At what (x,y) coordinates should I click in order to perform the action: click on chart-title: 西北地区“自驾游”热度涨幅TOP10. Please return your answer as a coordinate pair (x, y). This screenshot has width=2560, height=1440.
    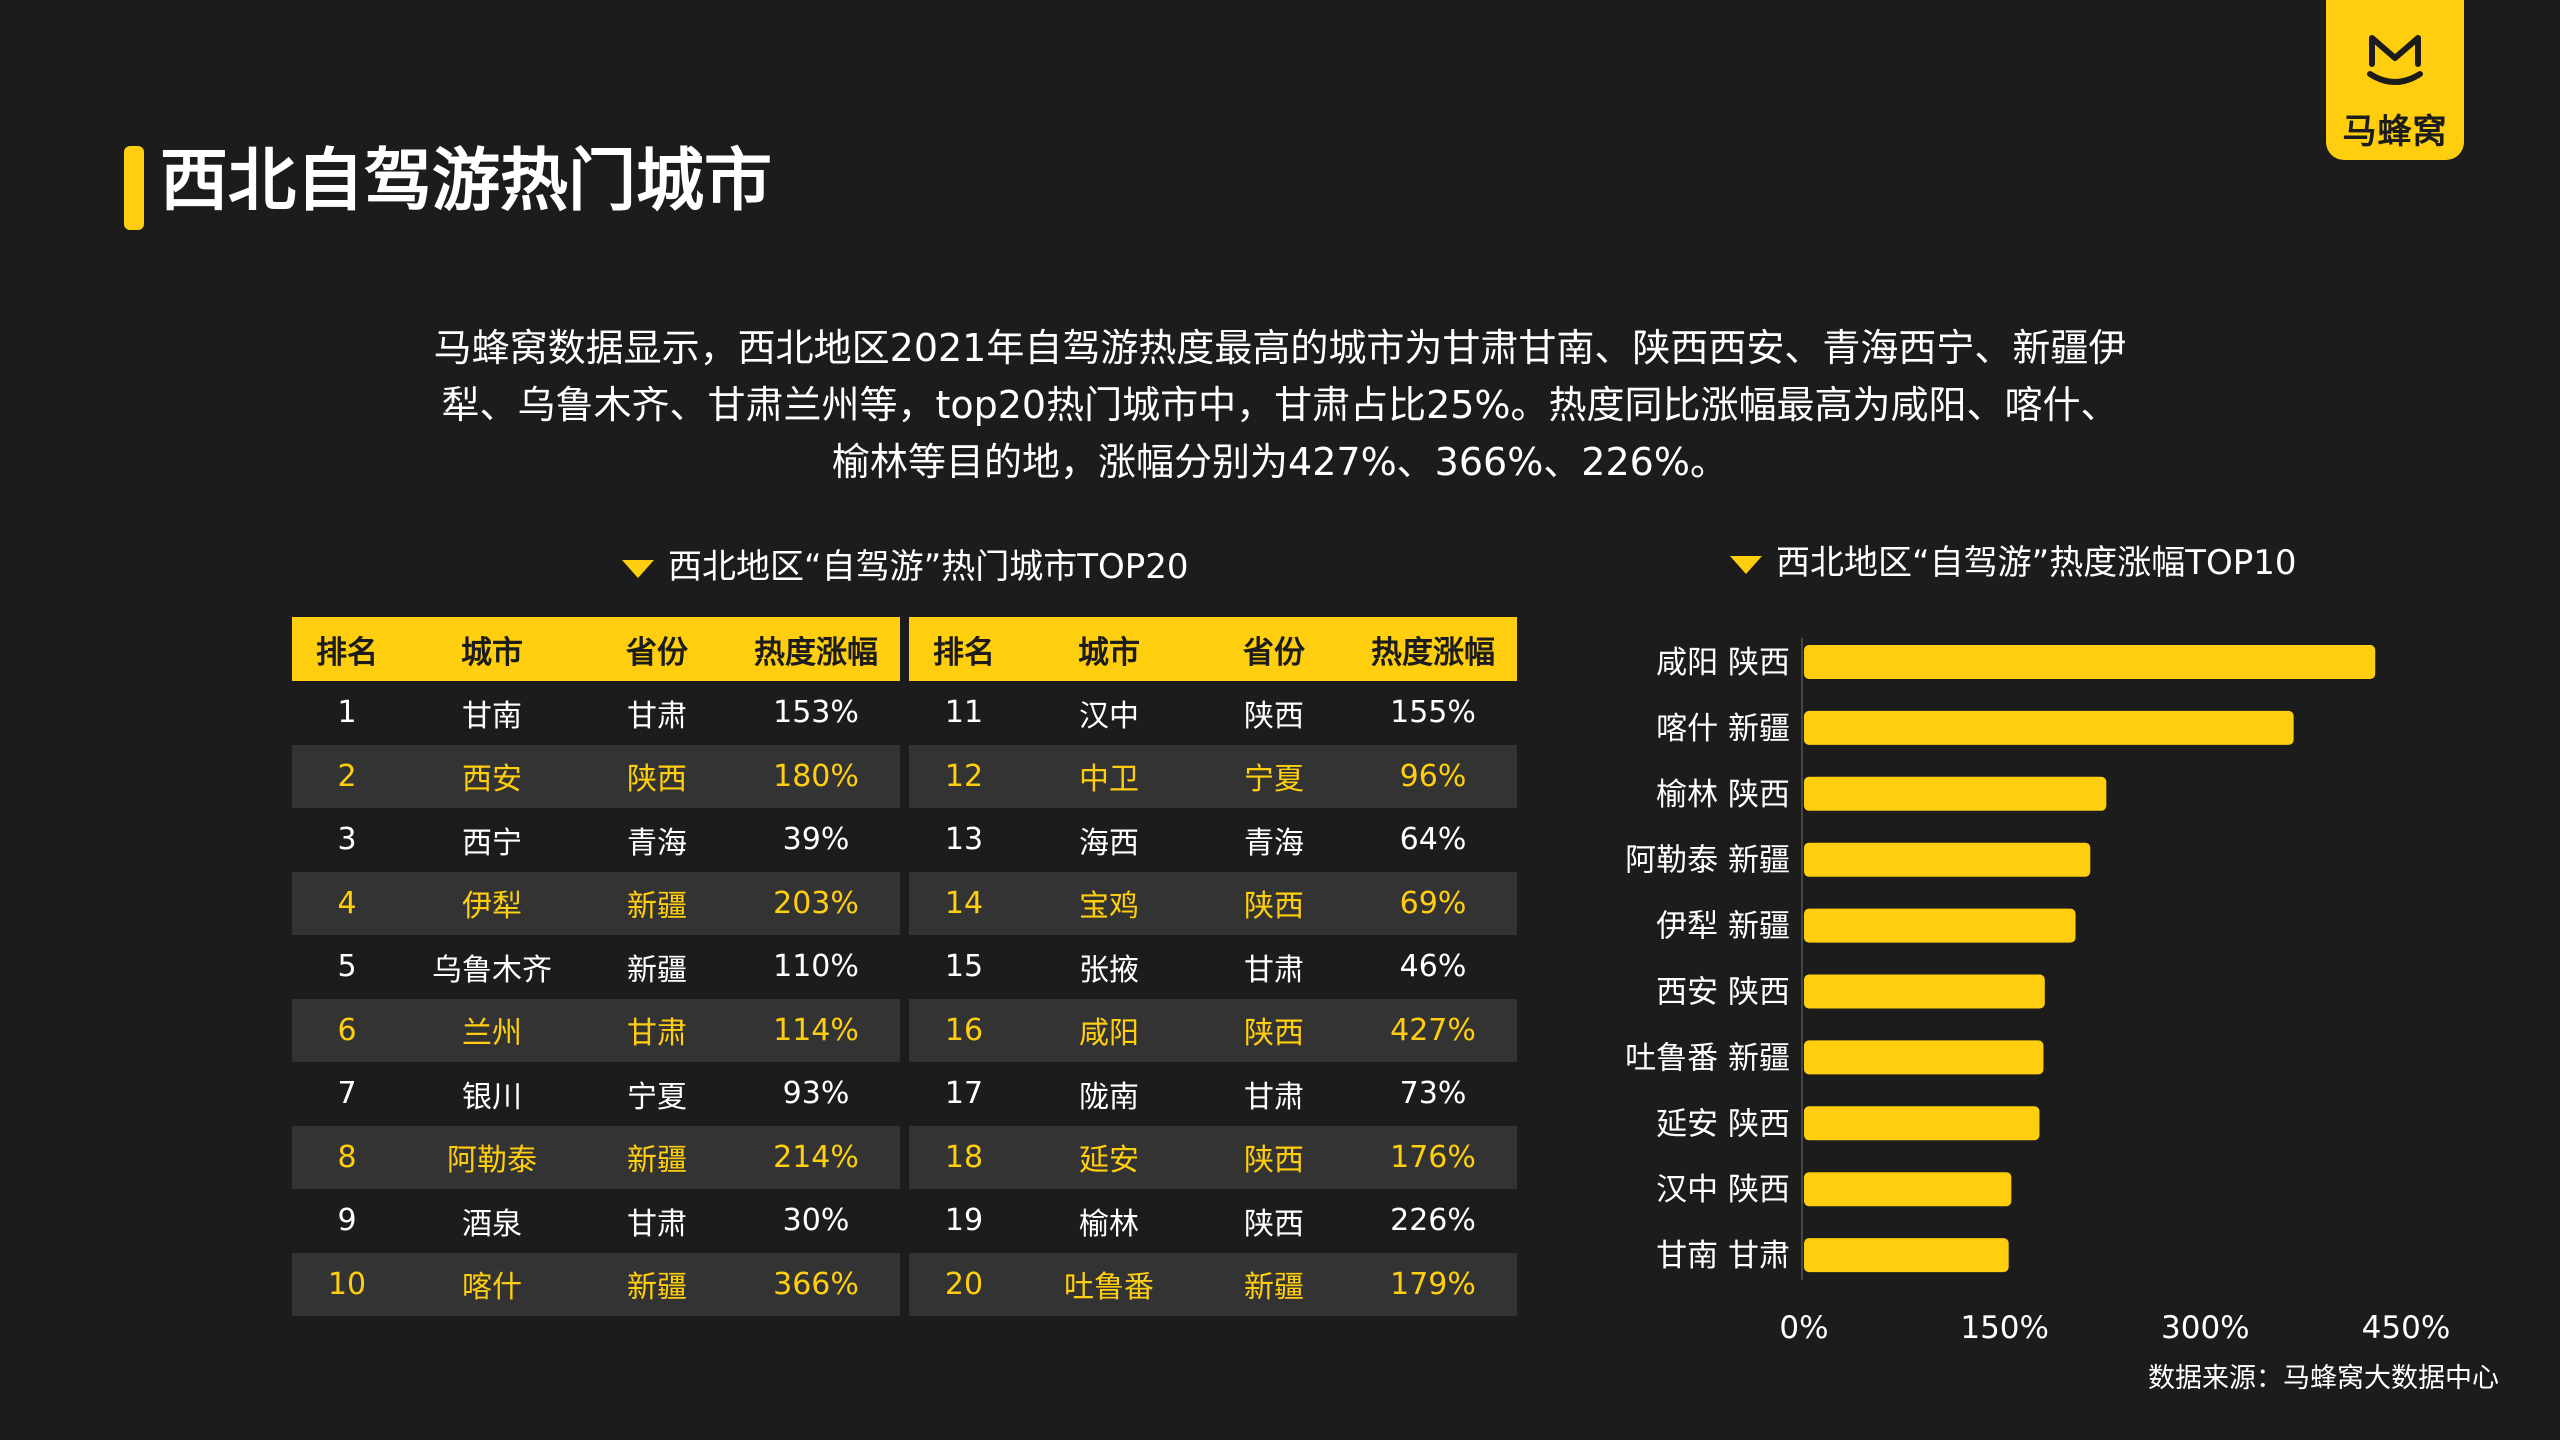
    Looking at the image, I should click on (2036, 563).